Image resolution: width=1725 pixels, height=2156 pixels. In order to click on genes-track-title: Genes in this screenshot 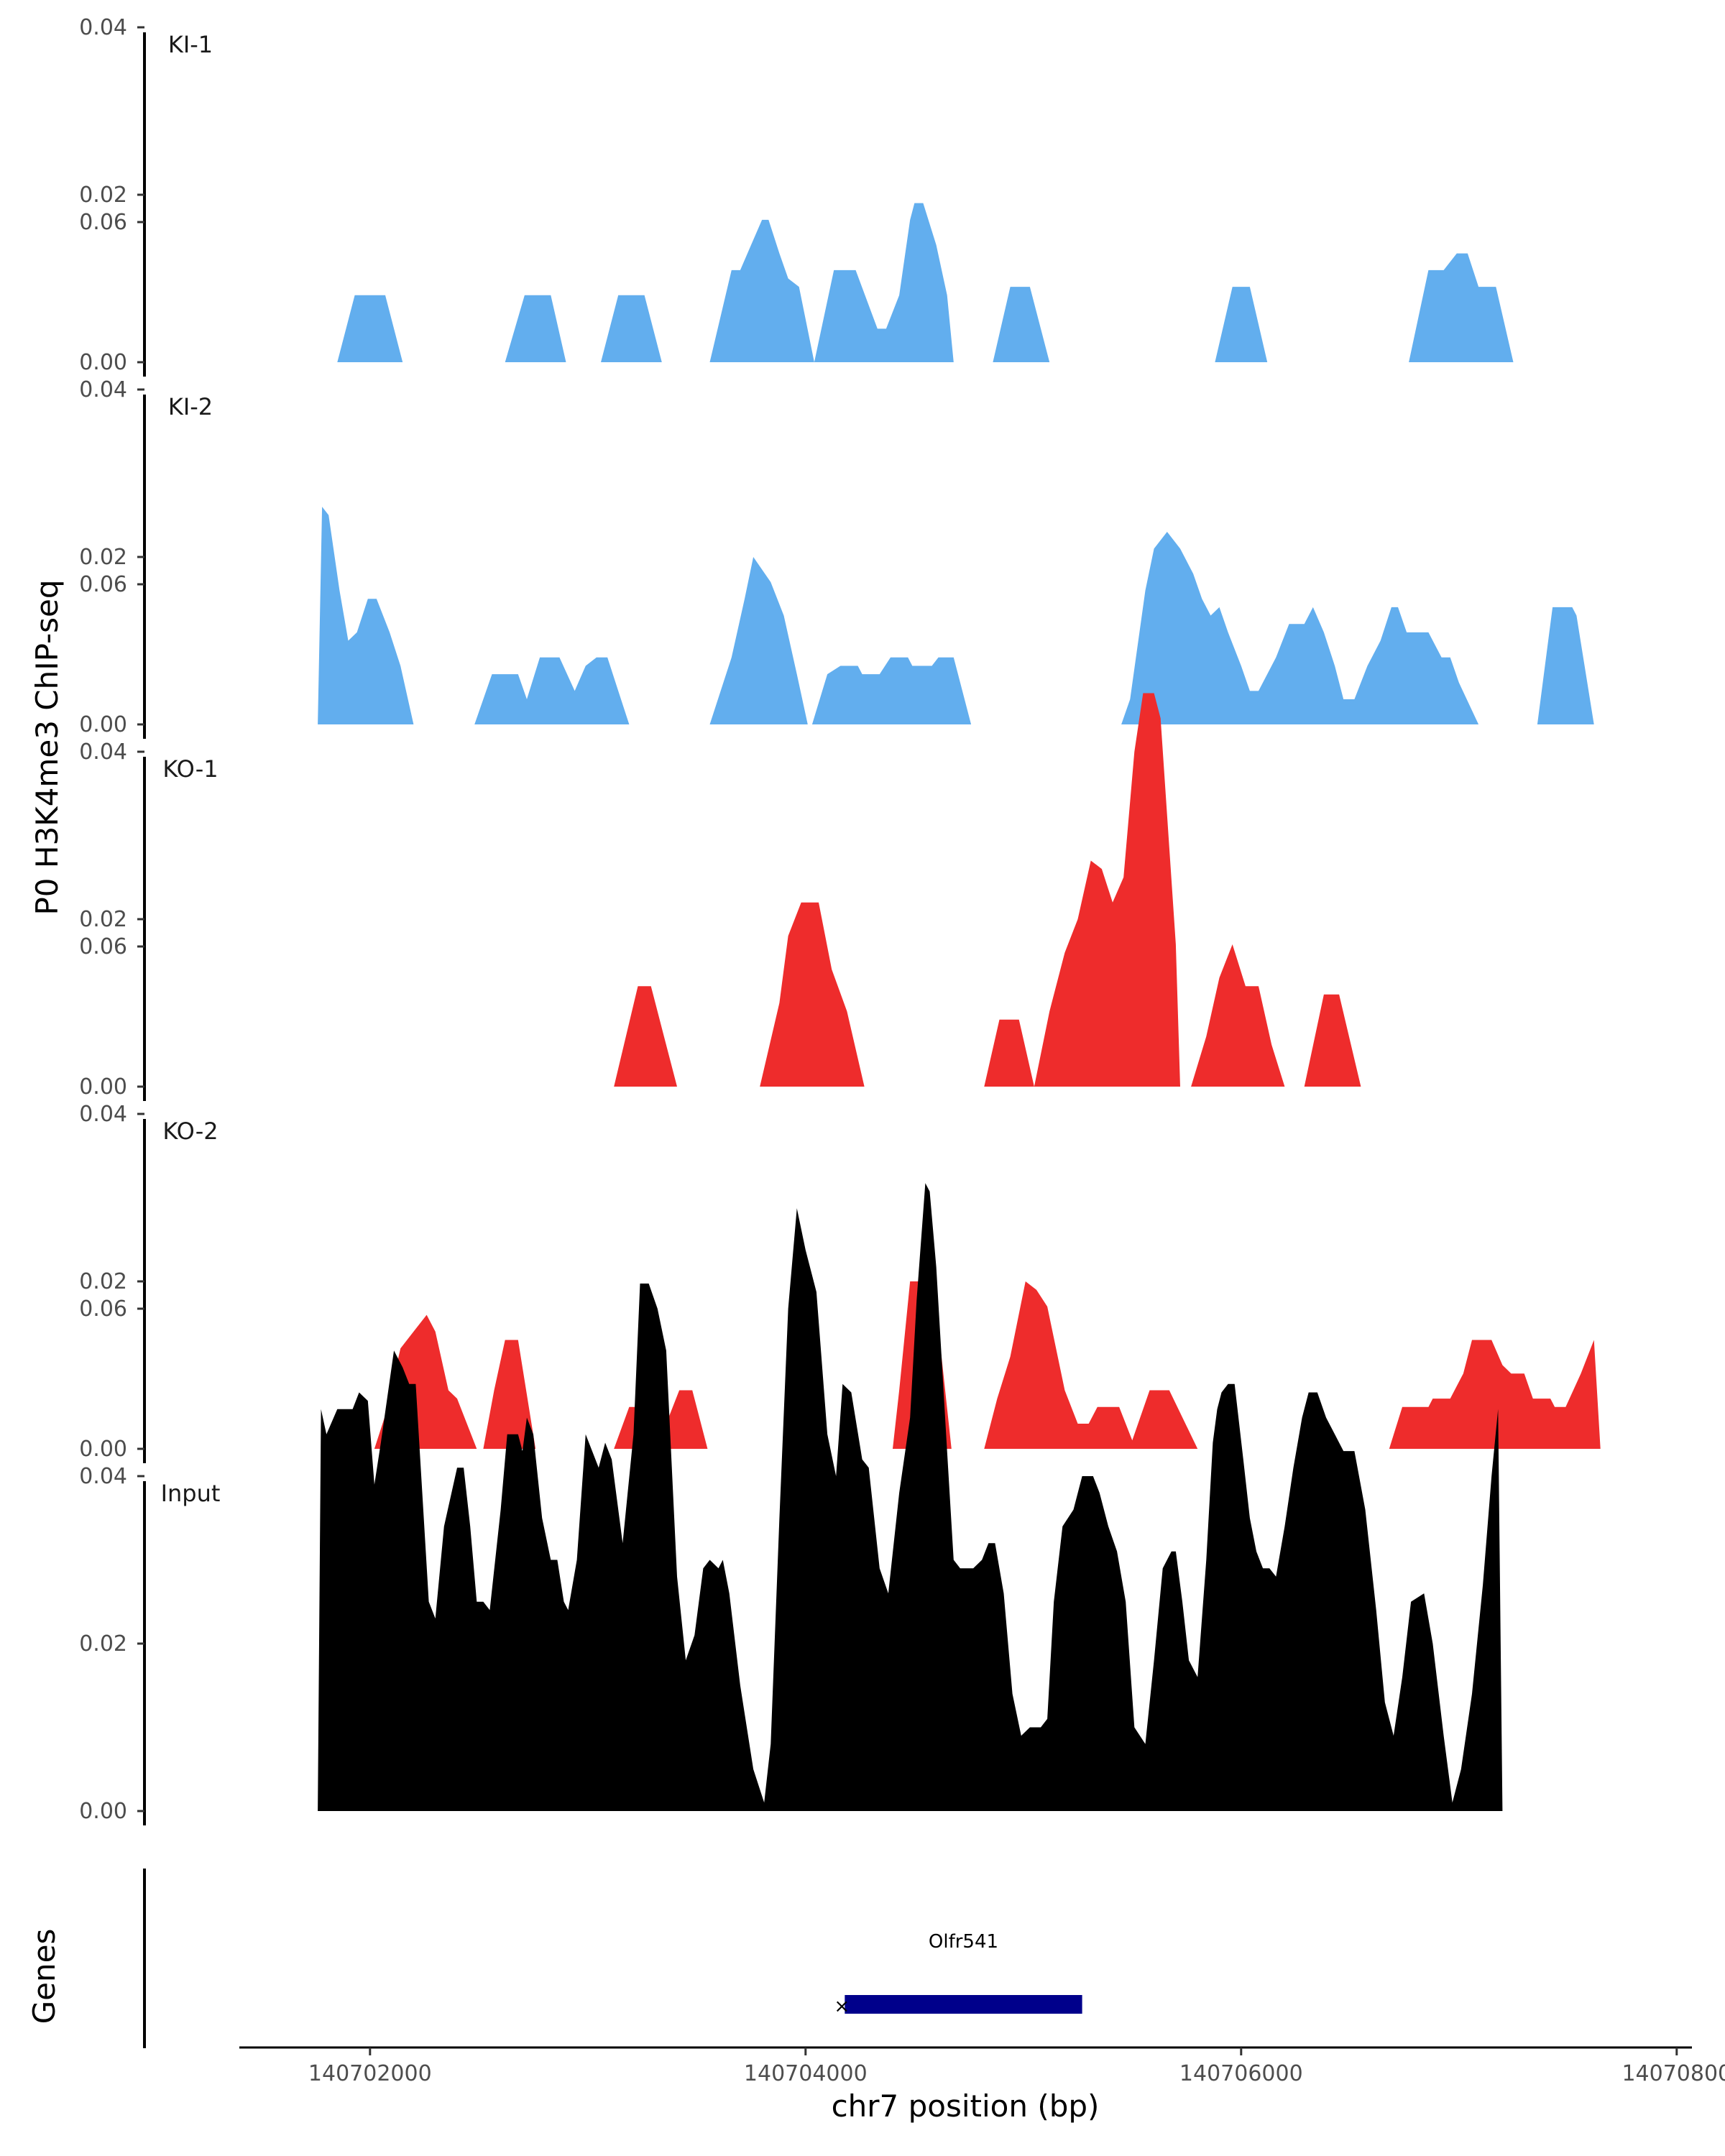, I will do `click(44, 1977)`.